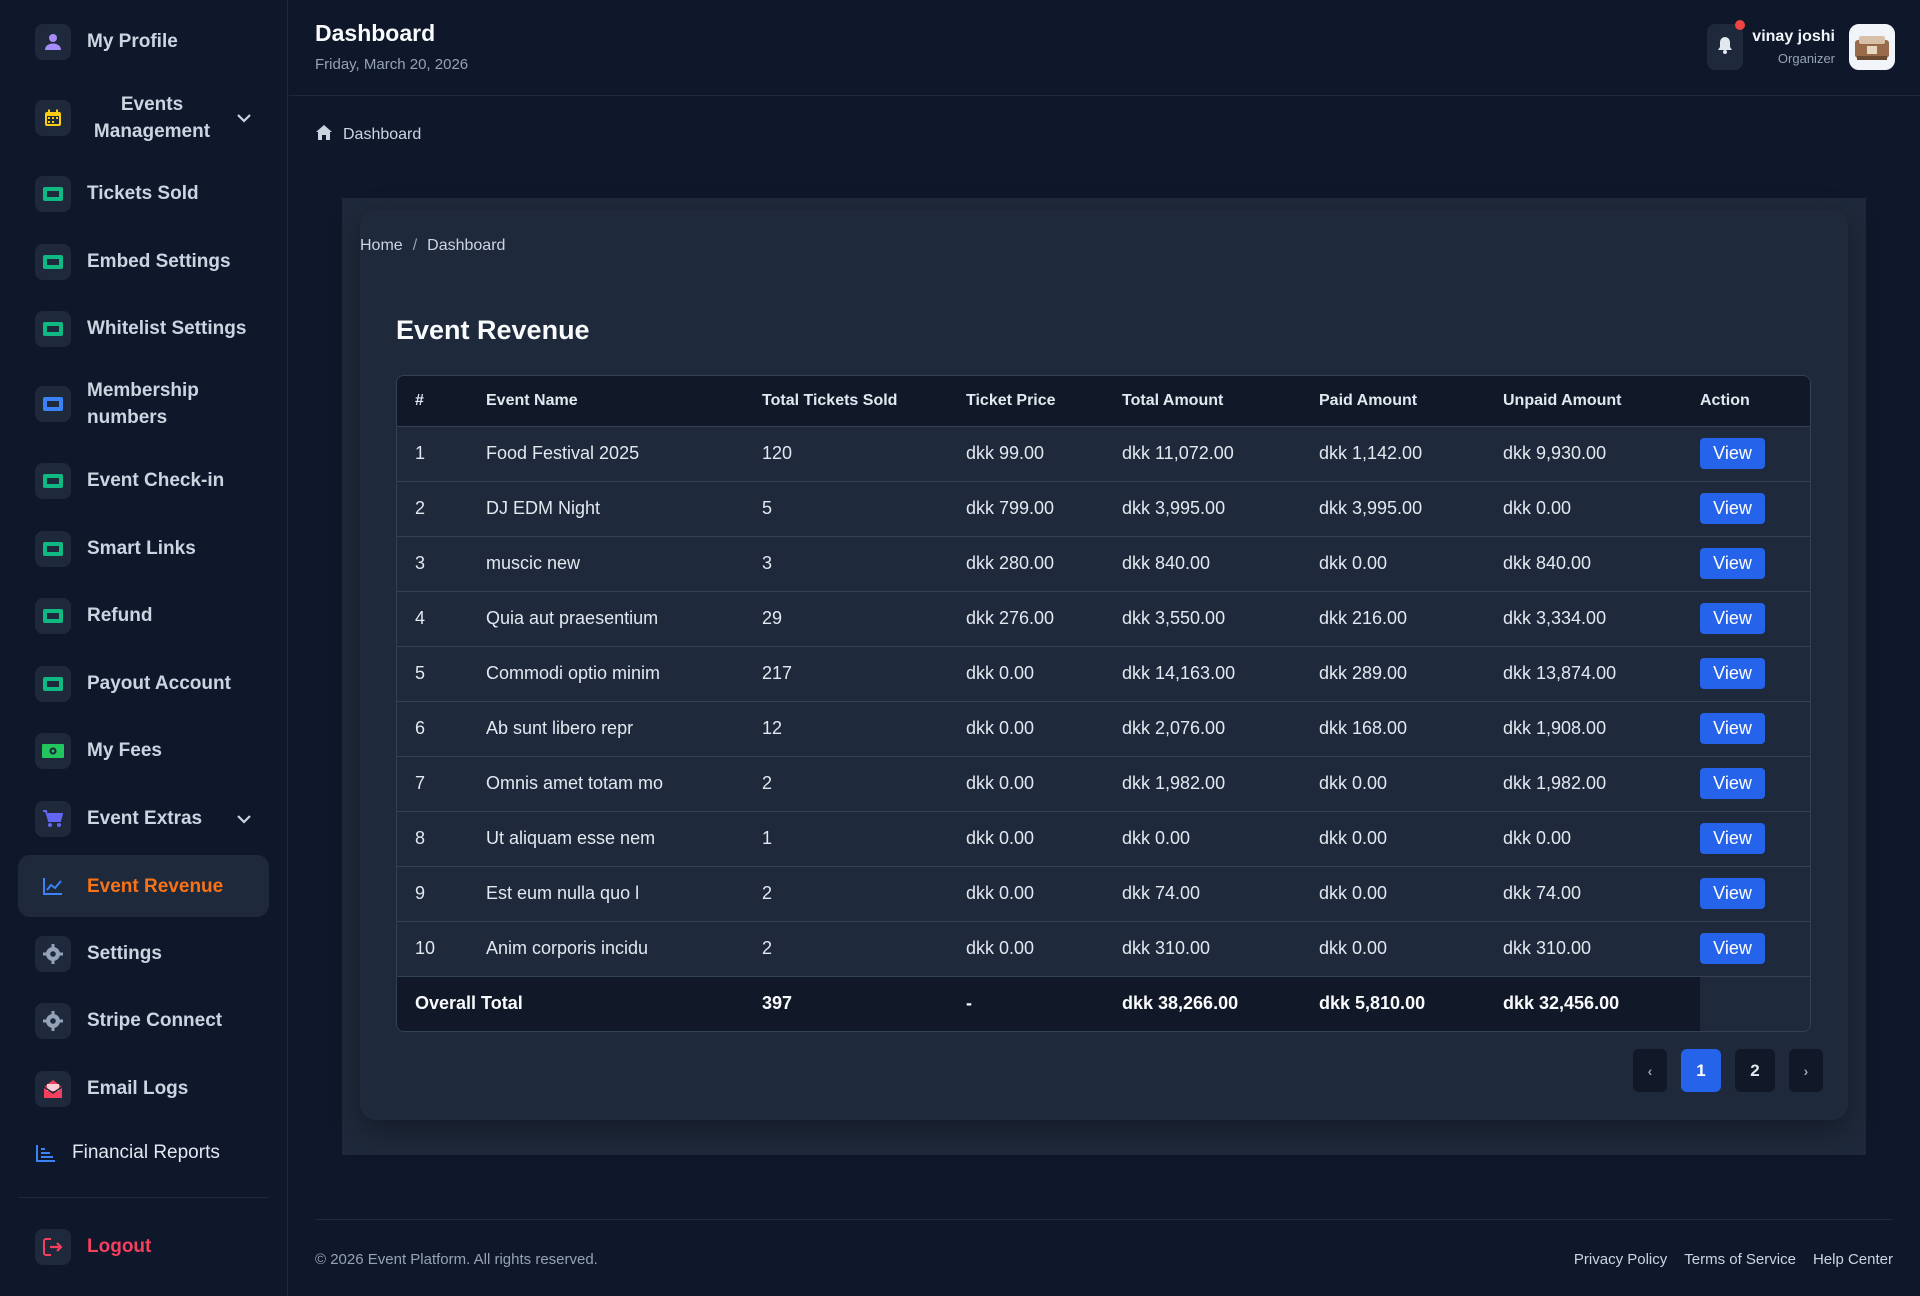  What do you see at coordinates (1620, 1259) in the screenshot?
I see `privacy-policy-link: Privacy Policy` at bounding box center [1620, 1259].